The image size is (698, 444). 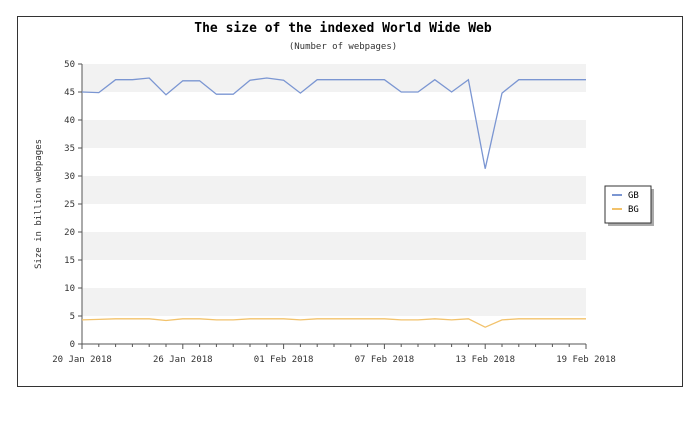 I want to click on x-tick-label: 19 Feb 2018, so click(x=586, y=360).